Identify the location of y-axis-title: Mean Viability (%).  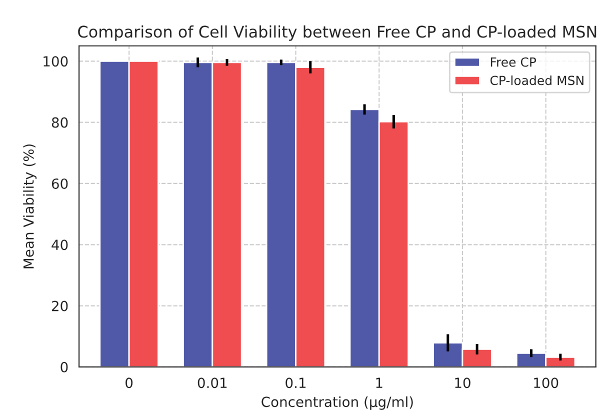
(30, 206).